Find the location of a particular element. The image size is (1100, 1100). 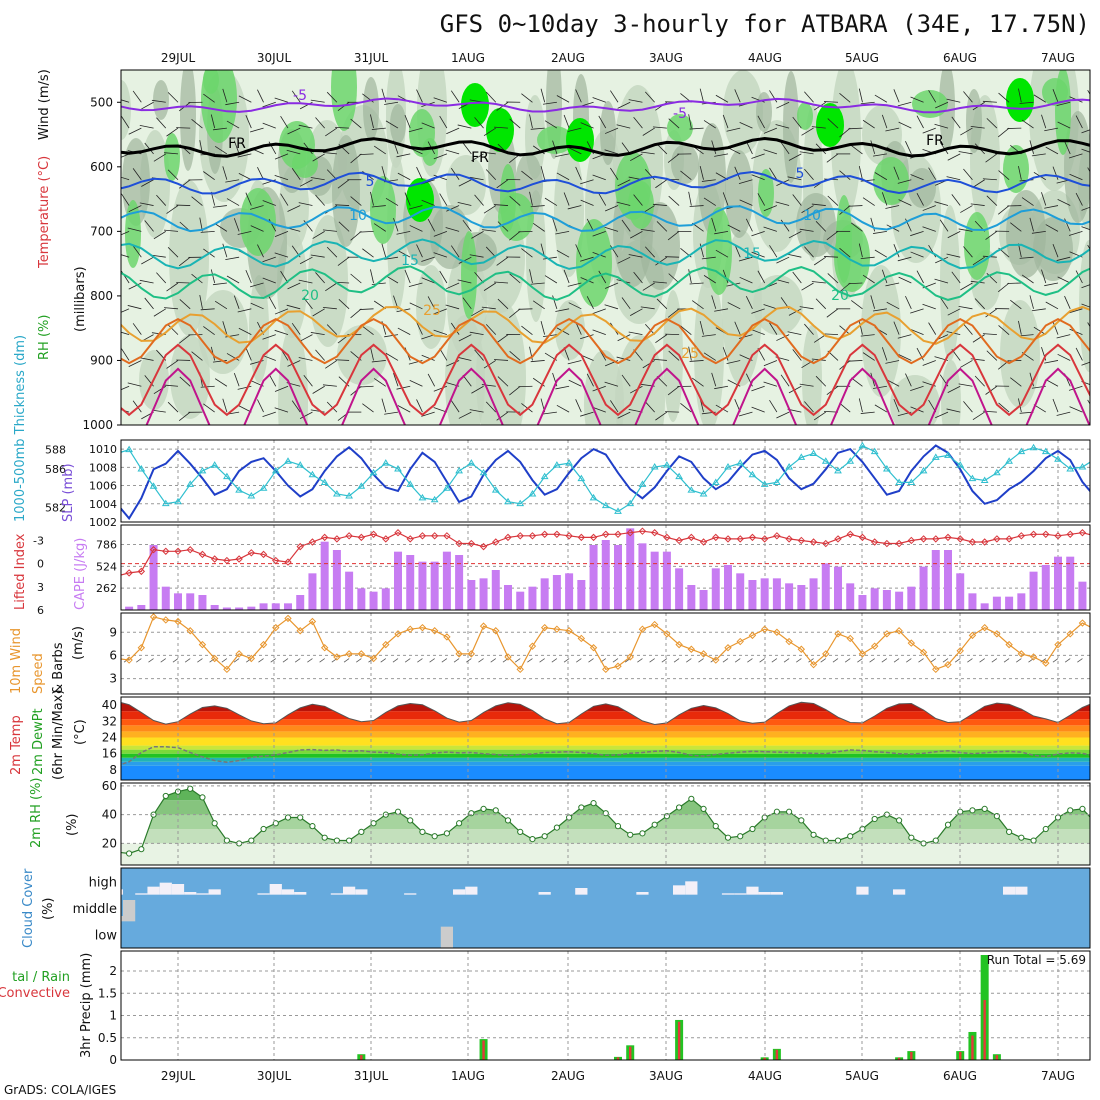

profile-ylabel-temperature: Temperature (°C) is located at coordinates (44, 212).